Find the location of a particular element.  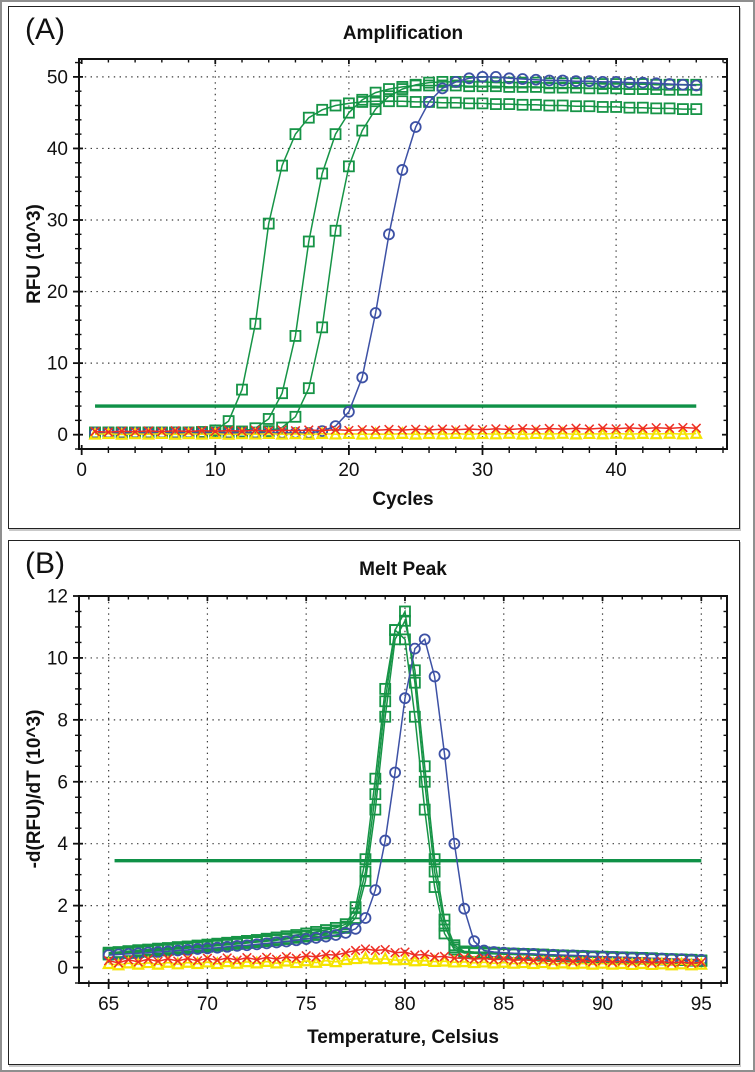

panel-a-title: Amplification is located at coordinates (403, 33).